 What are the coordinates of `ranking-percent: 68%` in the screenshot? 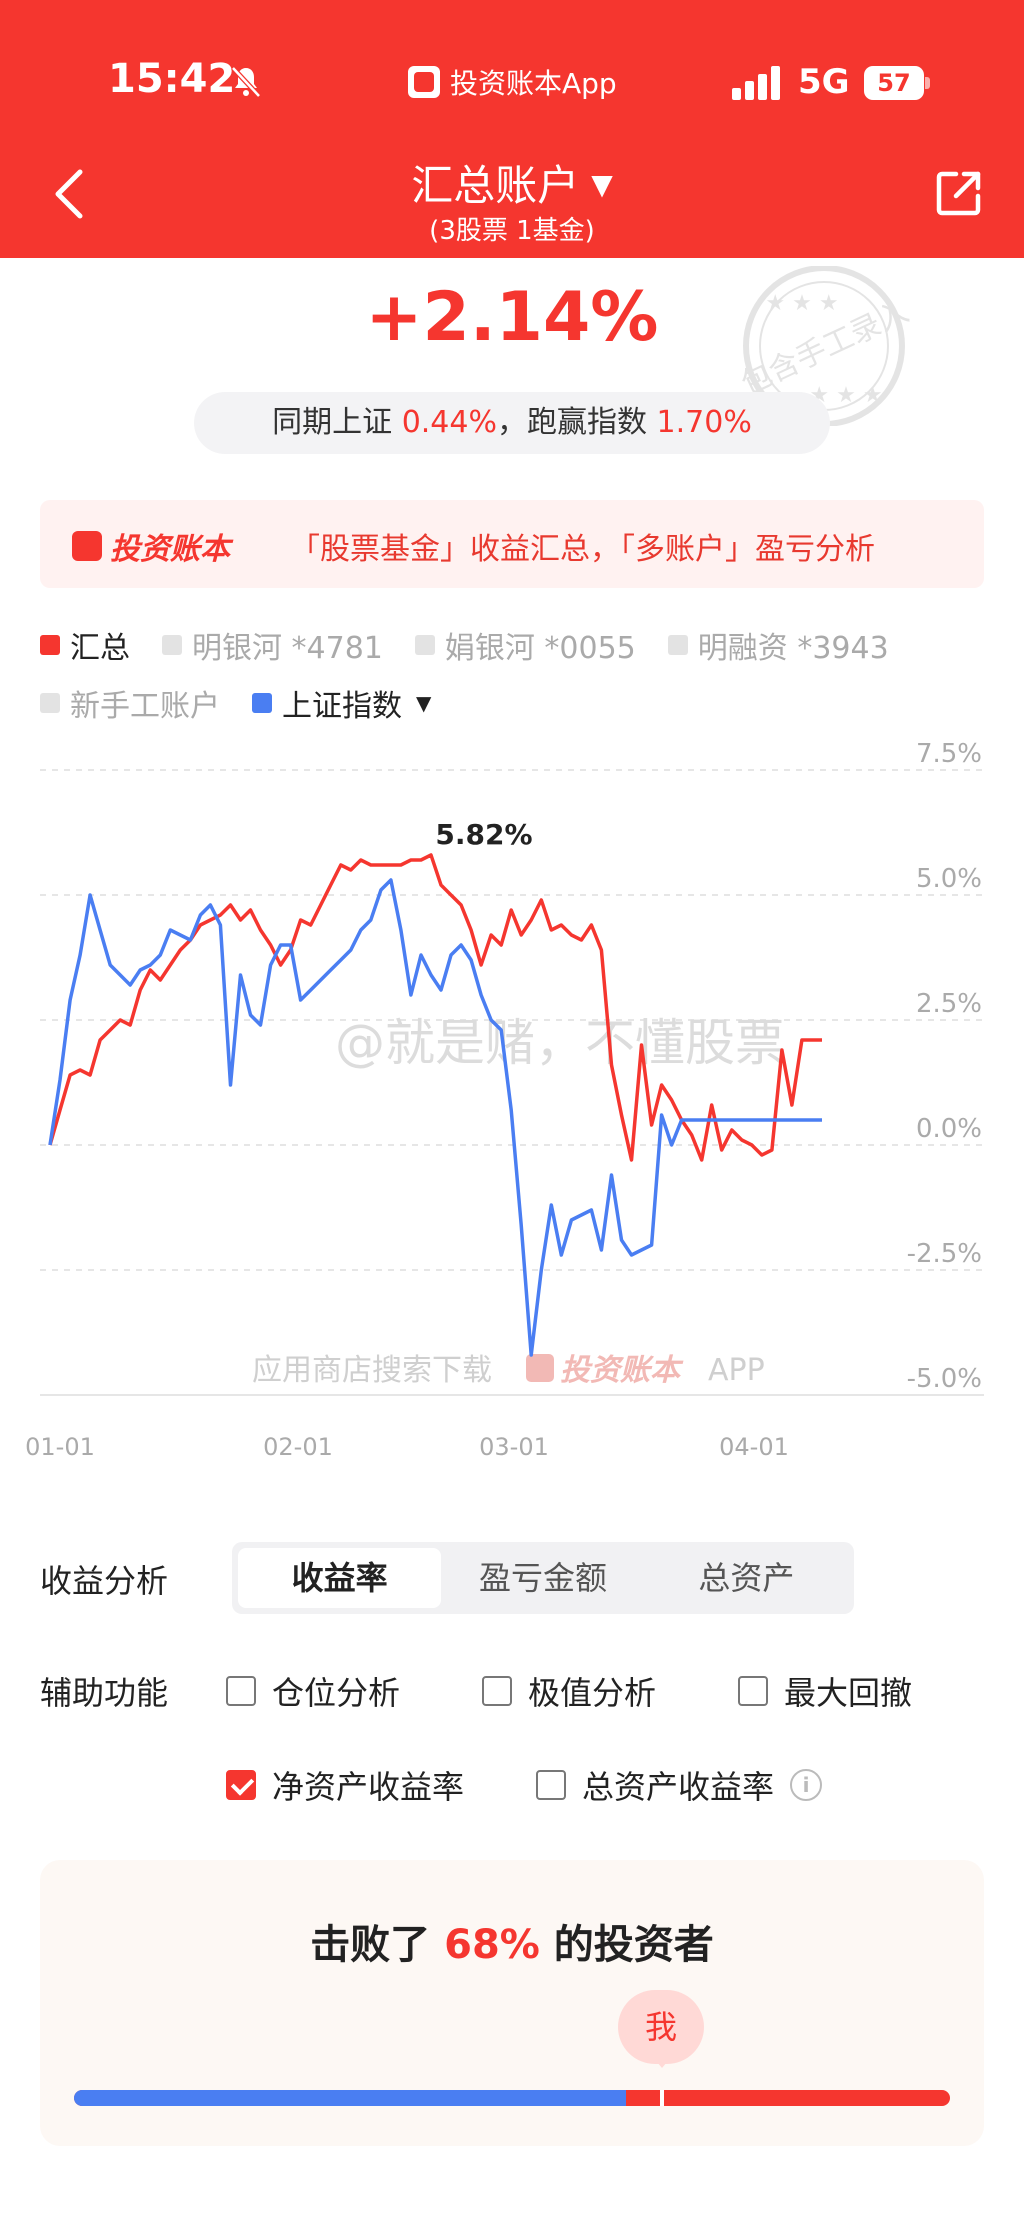 It's located at (492, 1945).